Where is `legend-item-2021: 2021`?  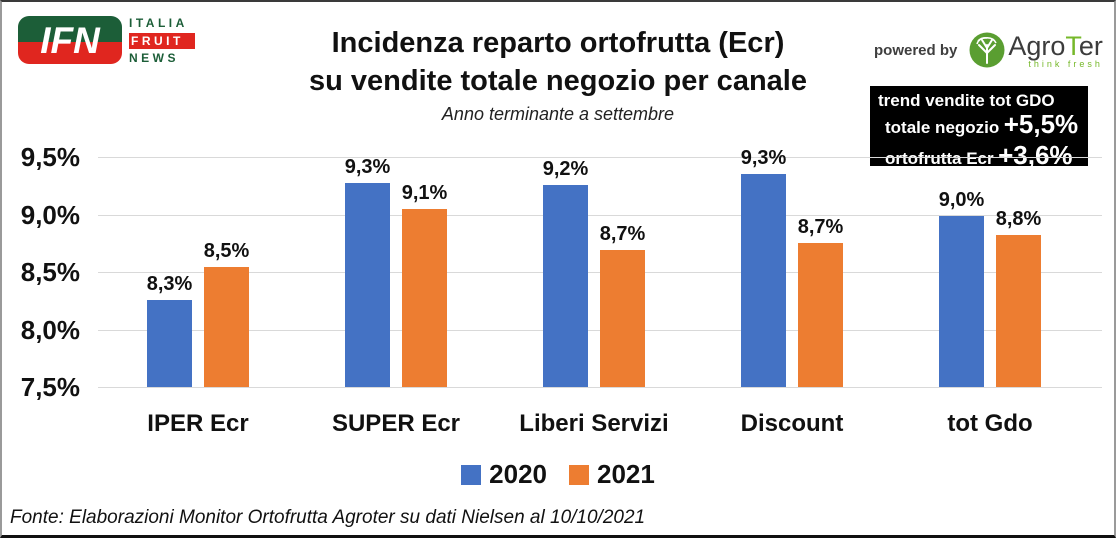
legend-item-2021: 2021 is located at coordinates (612, 474).